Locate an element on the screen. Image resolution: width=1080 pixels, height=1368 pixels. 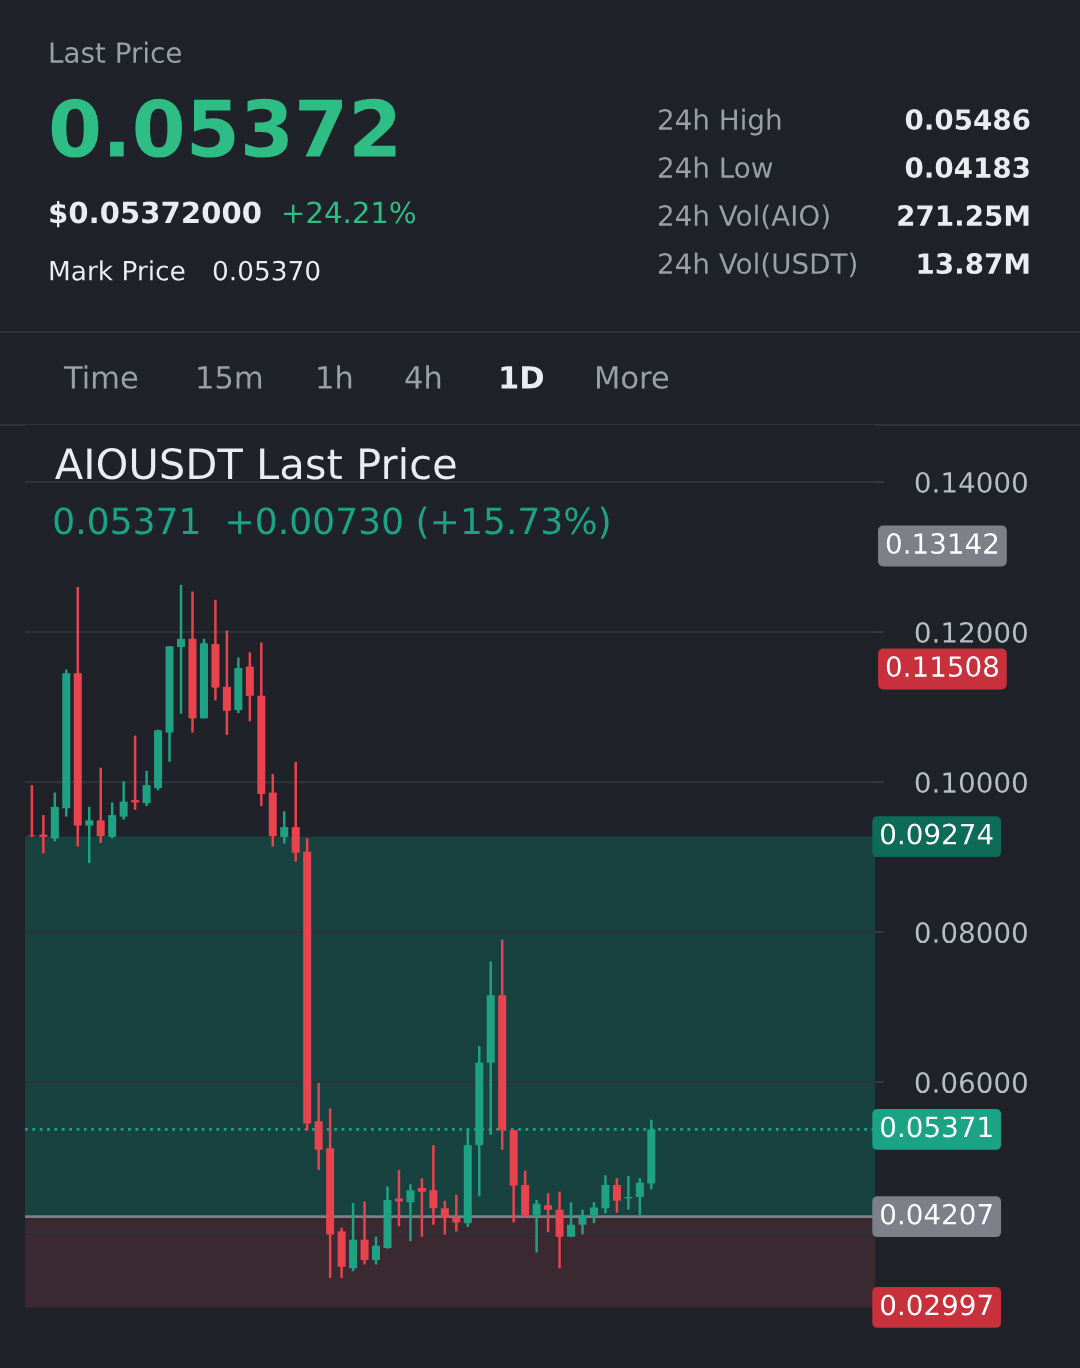
text: 0.05370 is located at coordinates (266, 270).